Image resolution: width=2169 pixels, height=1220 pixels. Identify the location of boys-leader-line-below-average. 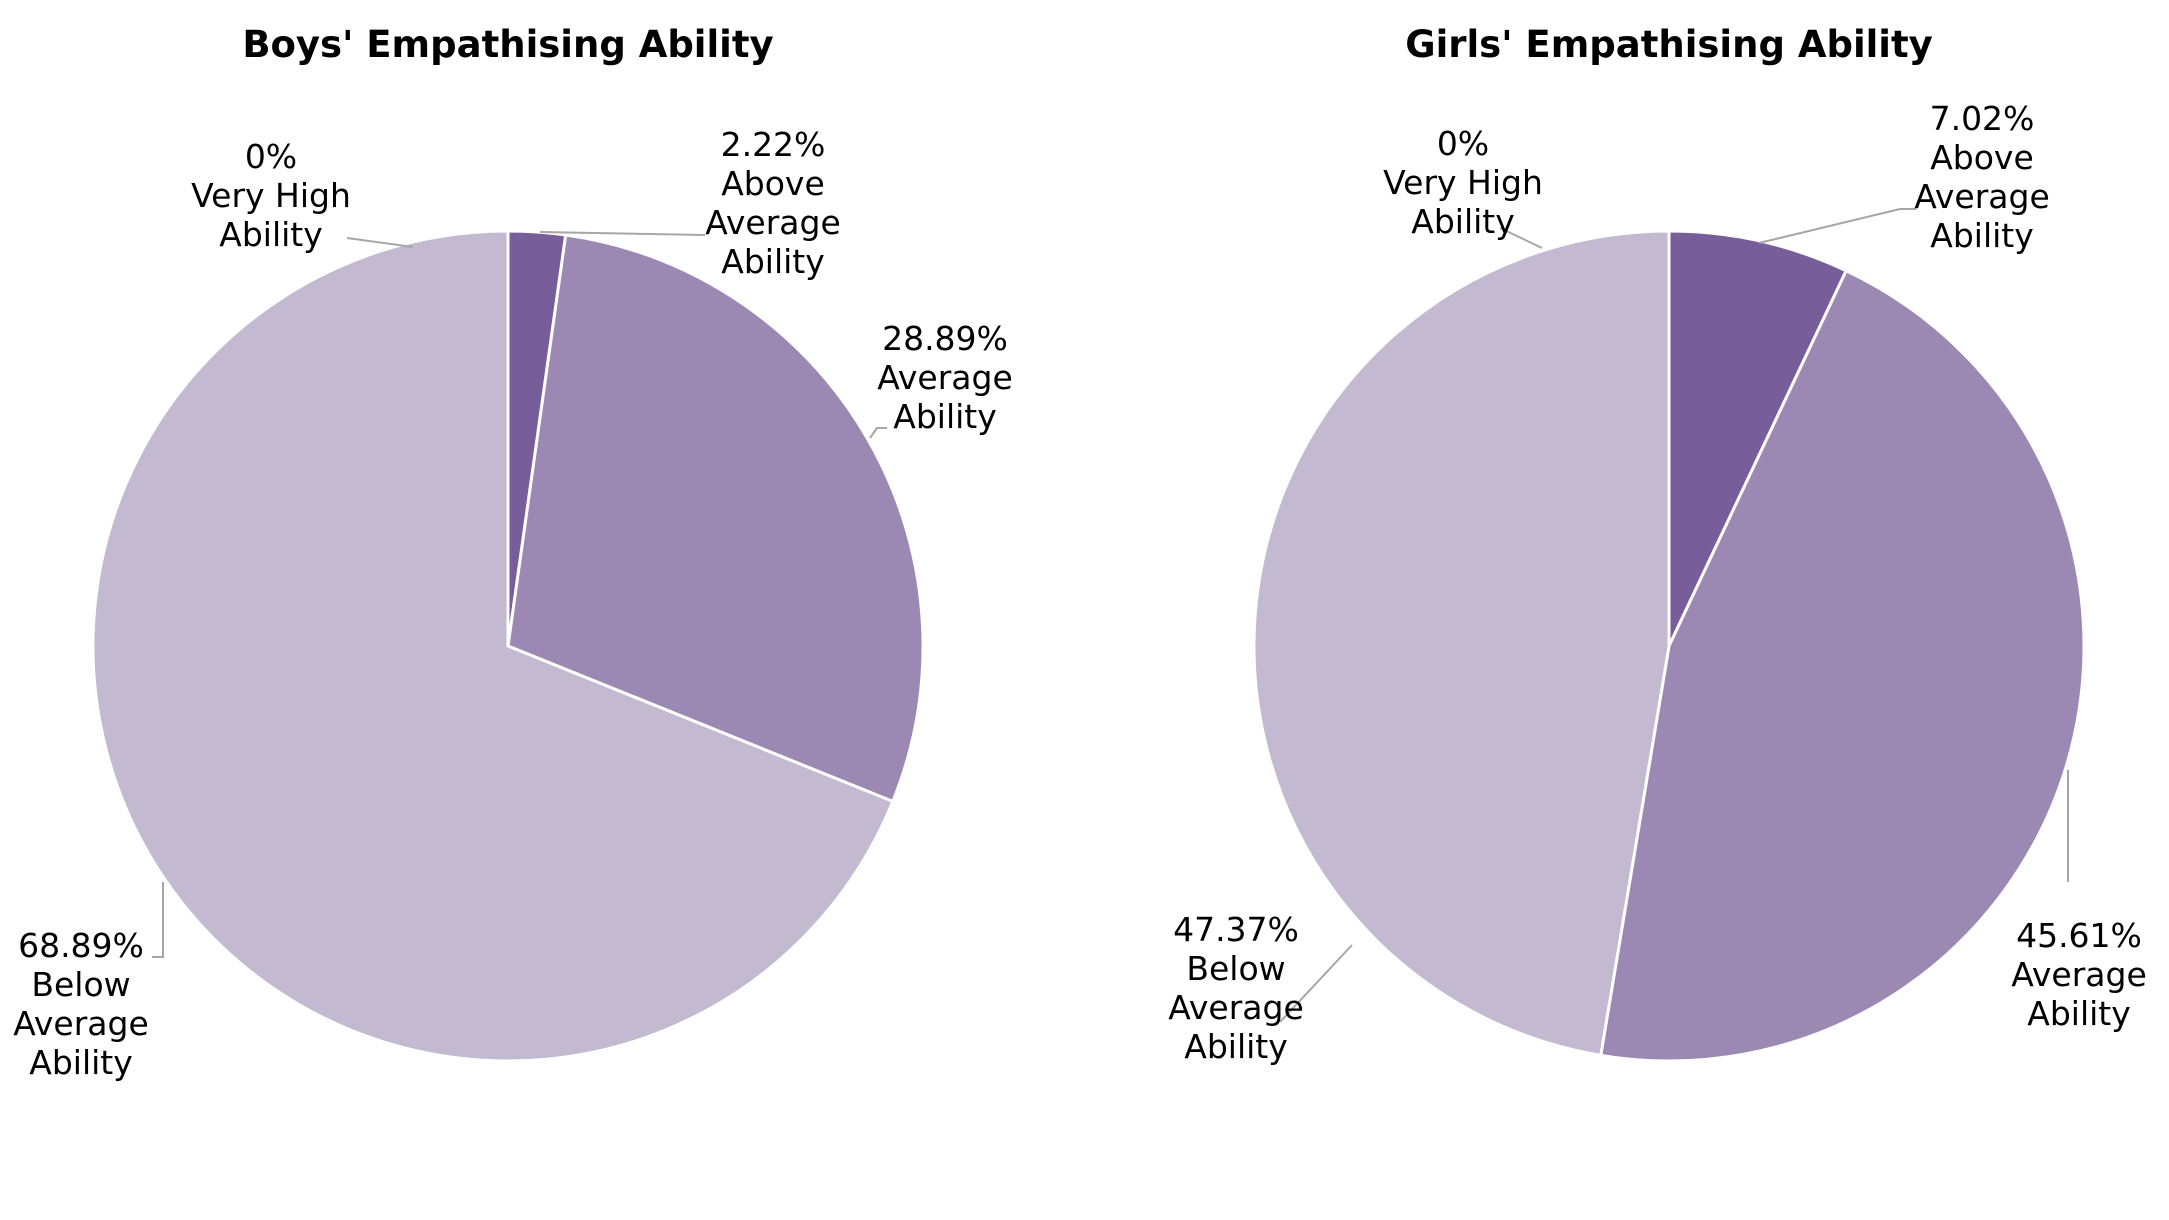
(158, 920).